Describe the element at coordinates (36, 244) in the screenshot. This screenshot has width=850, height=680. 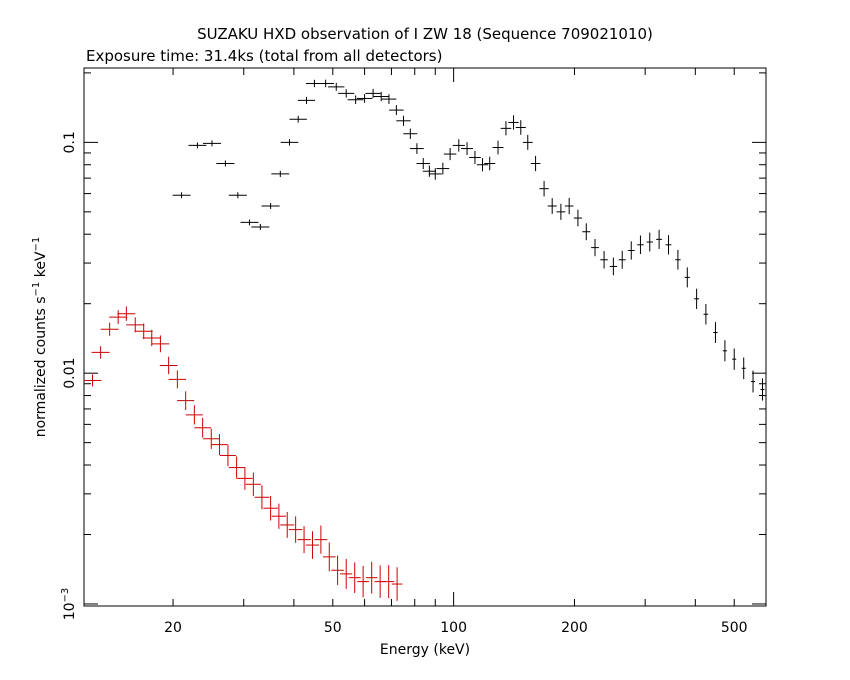
I see `y-axis-label-exp2: −1` at that location.